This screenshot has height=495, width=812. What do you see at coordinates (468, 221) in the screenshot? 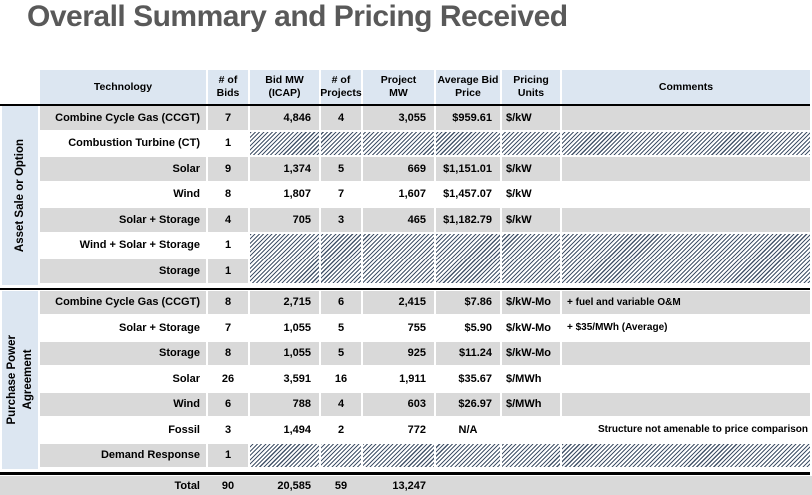
I see `cell-price: $1,182.79` at bounding box center [468, 221].